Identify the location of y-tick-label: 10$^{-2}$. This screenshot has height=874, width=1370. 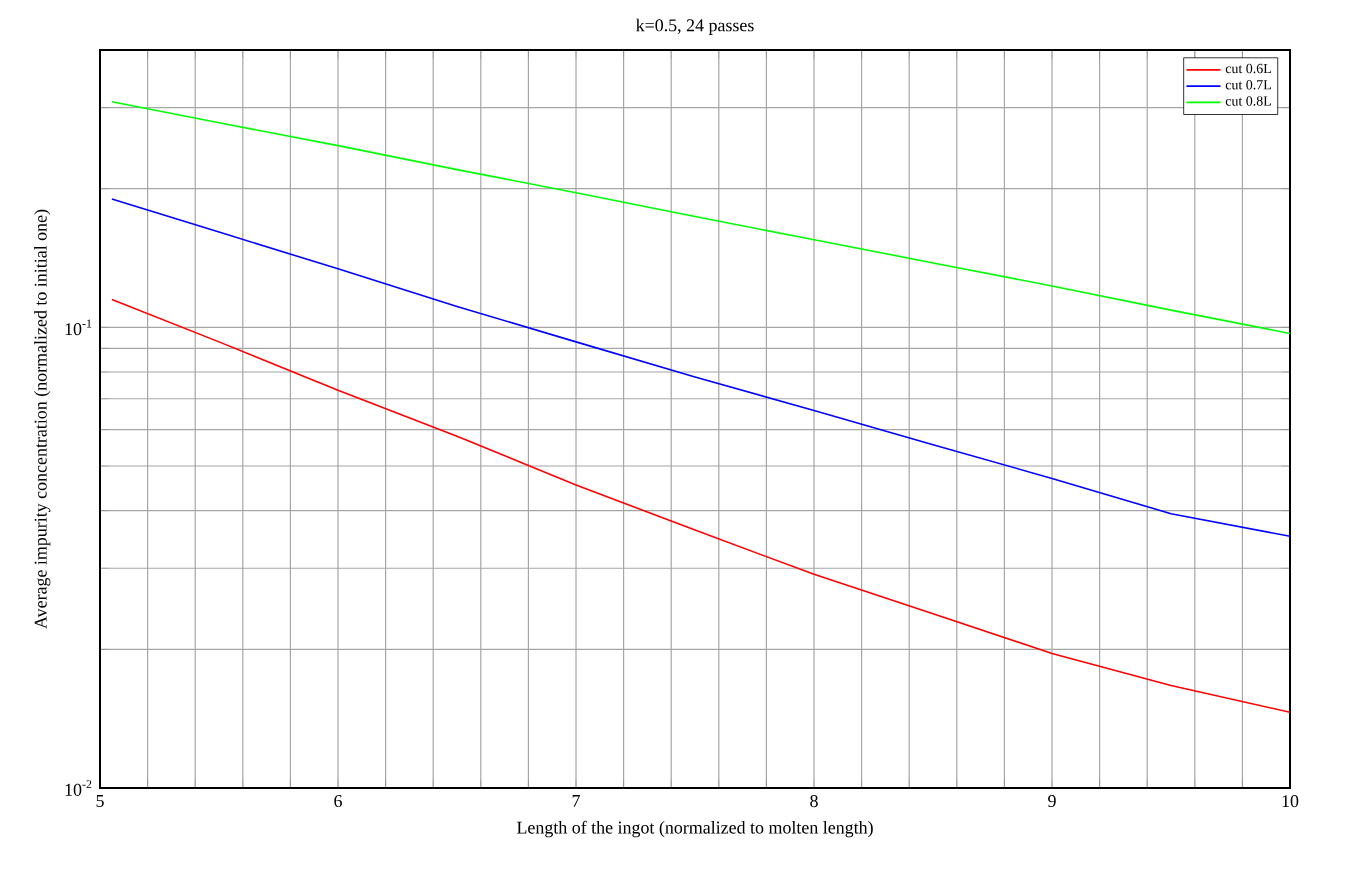
(78, 788).